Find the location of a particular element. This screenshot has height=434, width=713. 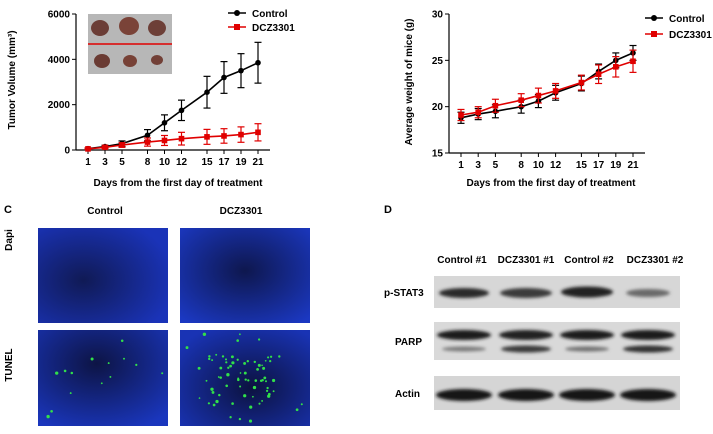

band-parp-upper-lane2 is located at coordinates (526, 335).